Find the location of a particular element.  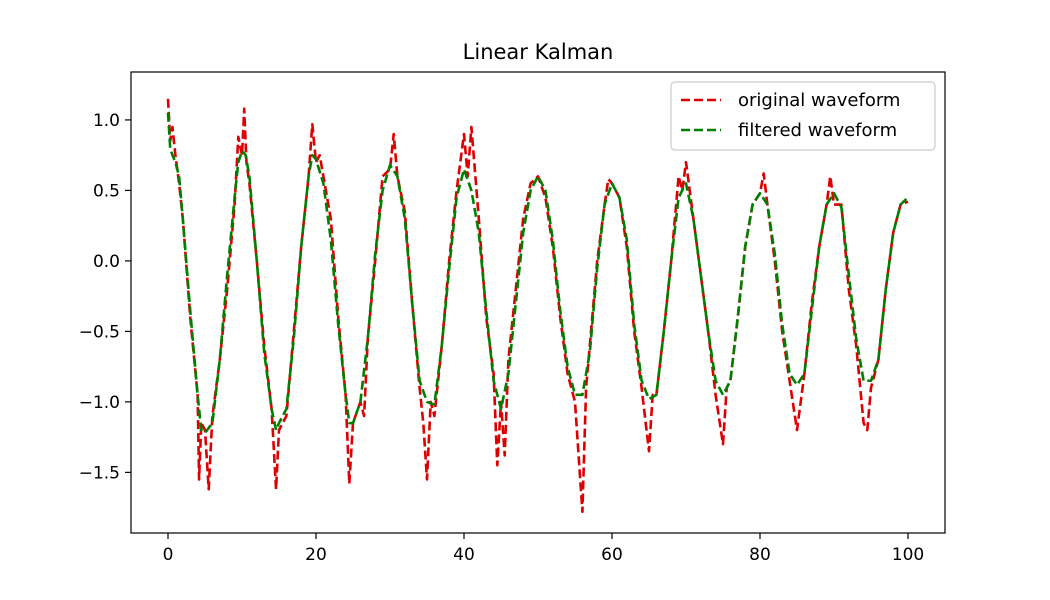

y-tick-label: −1.0 is located at coordinates (99, 403).